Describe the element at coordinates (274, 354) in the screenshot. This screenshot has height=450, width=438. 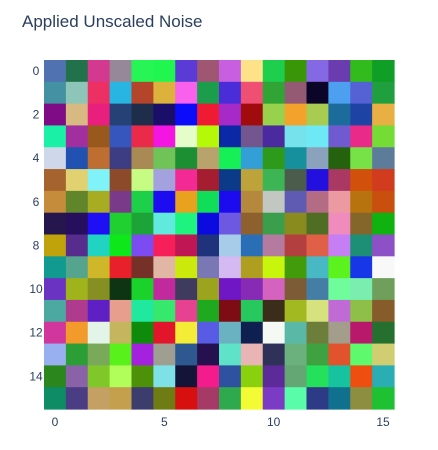
I see `heatmap-cell-r13-c10` at that location.